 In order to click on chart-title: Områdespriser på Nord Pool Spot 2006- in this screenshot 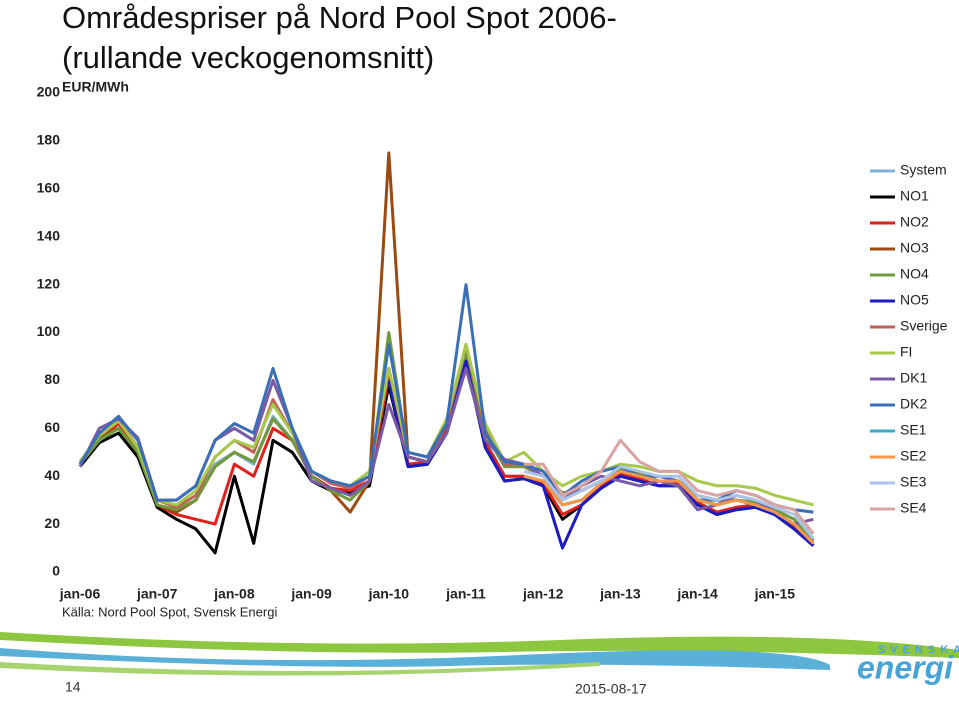, I will do `click(339, 17)`.